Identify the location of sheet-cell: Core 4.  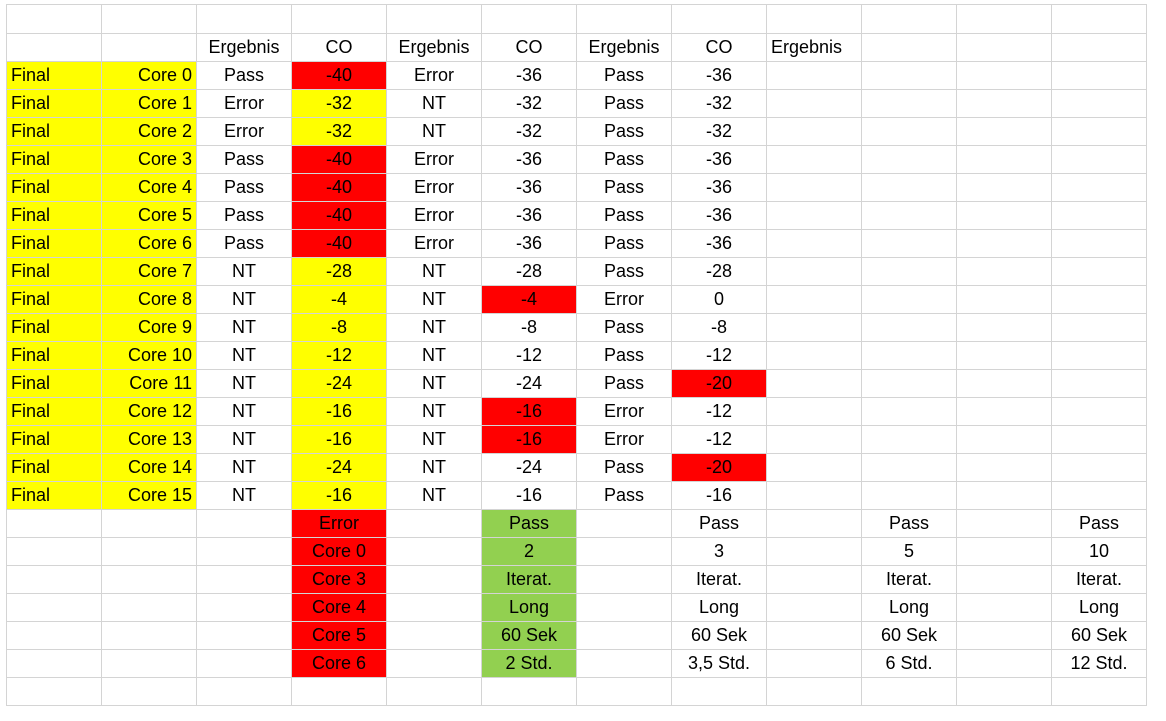
(149, 187).